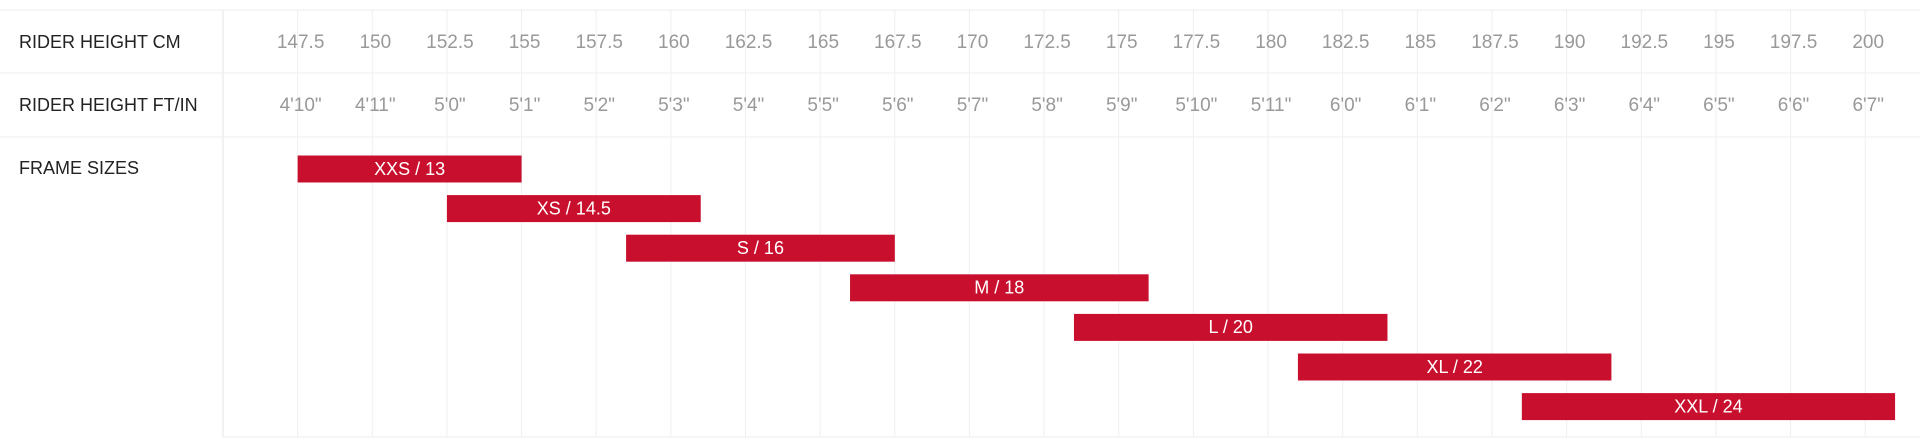  I want to click on x-tick-label: 187.5, so click(1495, 42).